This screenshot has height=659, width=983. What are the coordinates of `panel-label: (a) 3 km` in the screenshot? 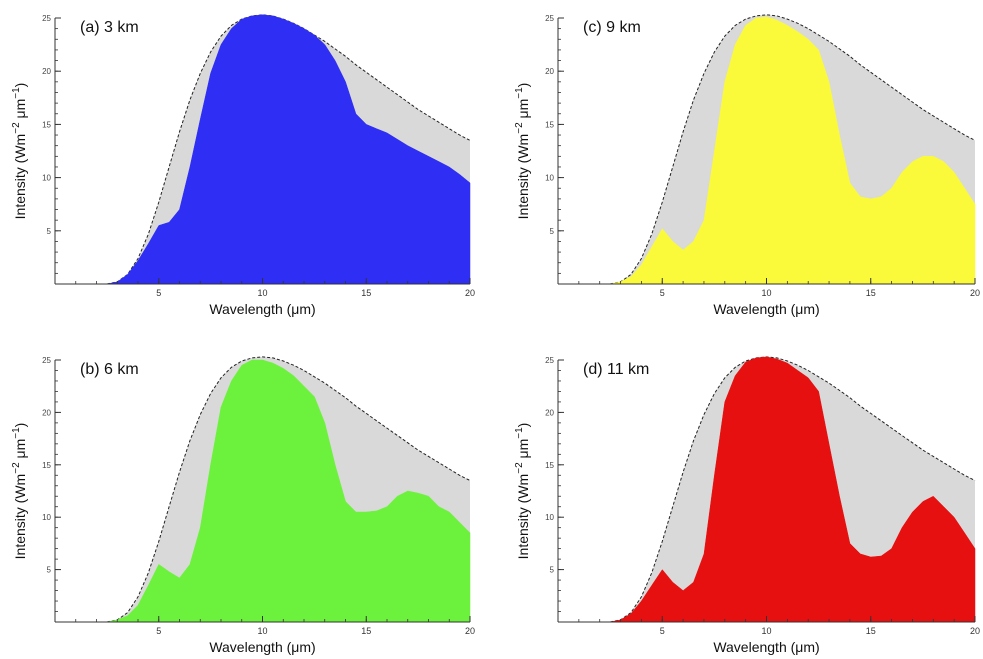 It's located at (109, 27).